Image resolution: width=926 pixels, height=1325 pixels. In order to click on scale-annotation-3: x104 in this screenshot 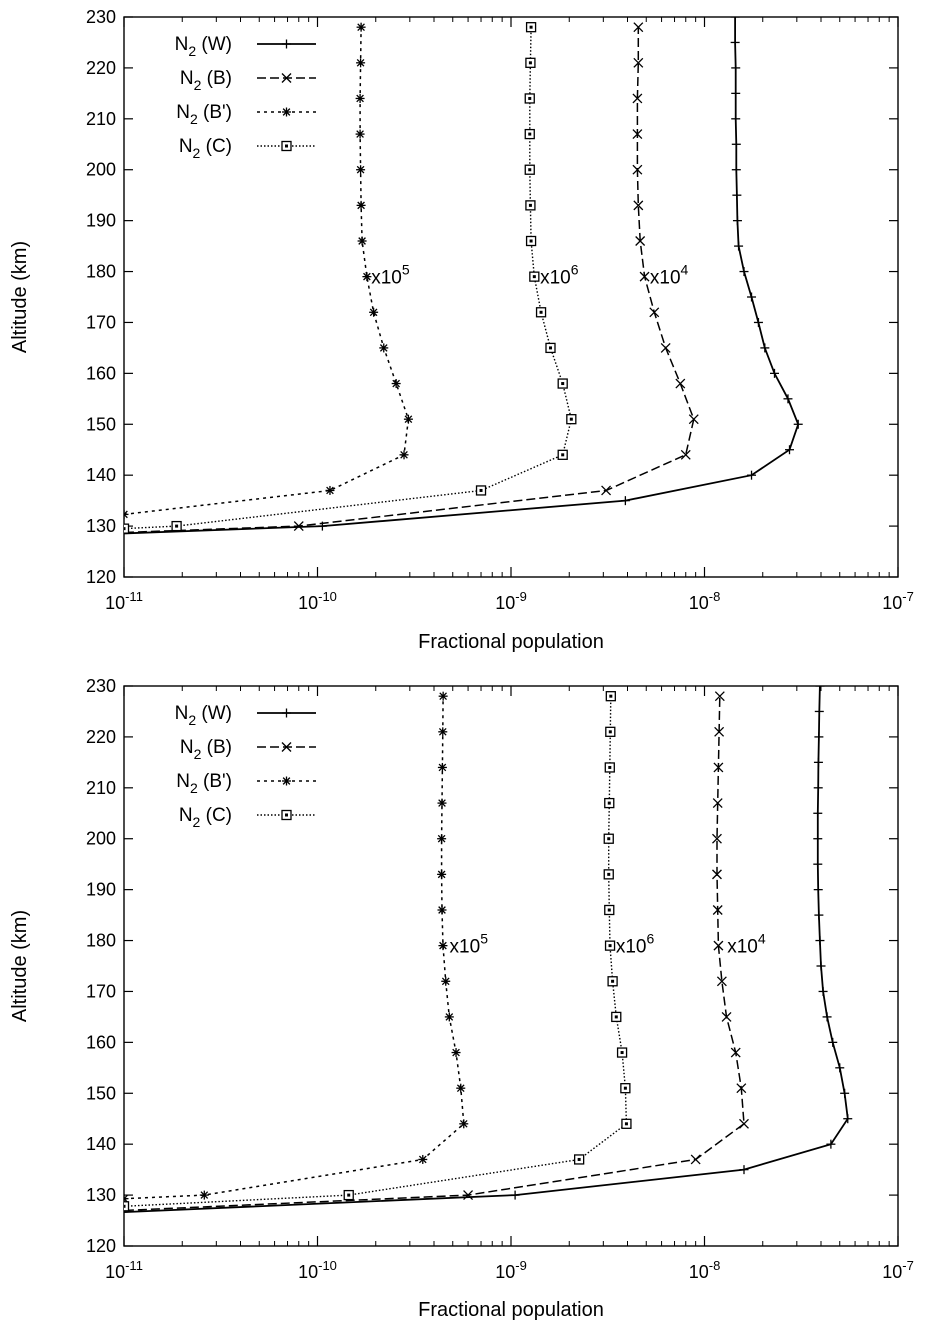, I will do `click(746, 944)`.